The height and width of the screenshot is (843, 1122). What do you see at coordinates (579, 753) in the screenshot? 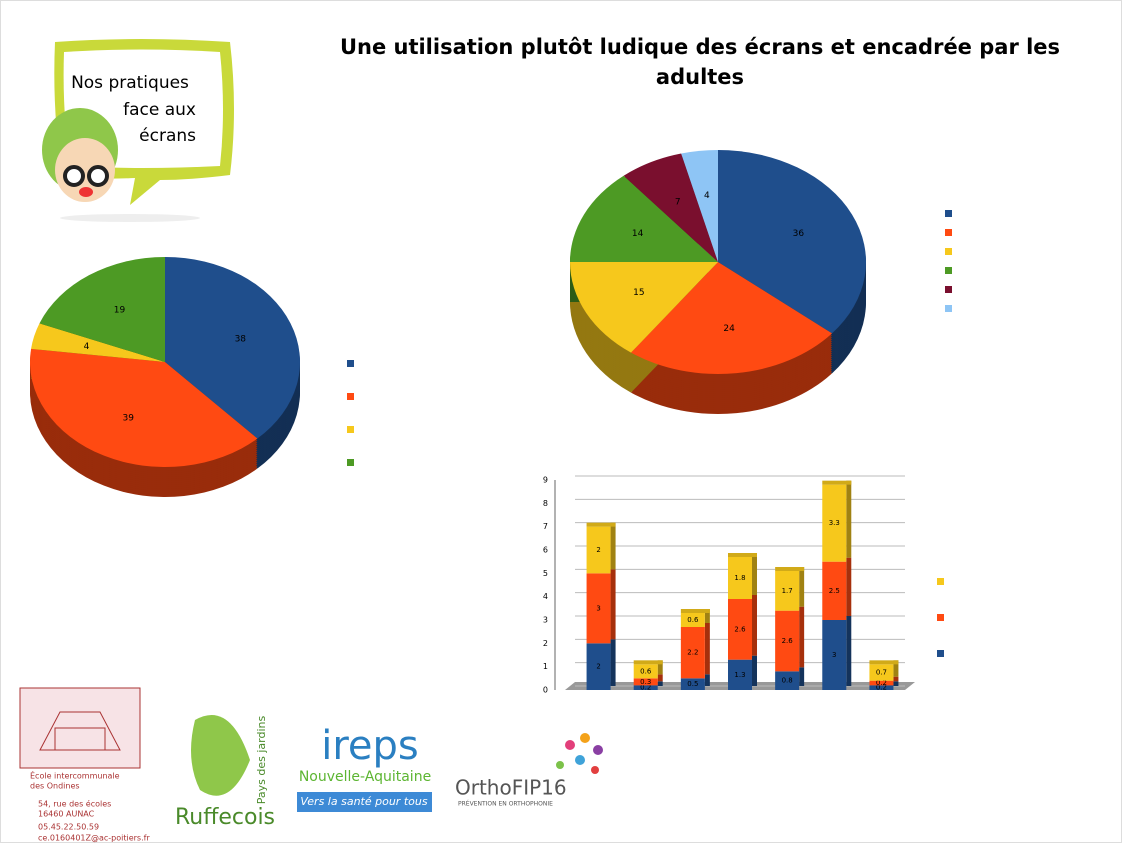
I see `ortho-dots` at bounding box center [579, 753].